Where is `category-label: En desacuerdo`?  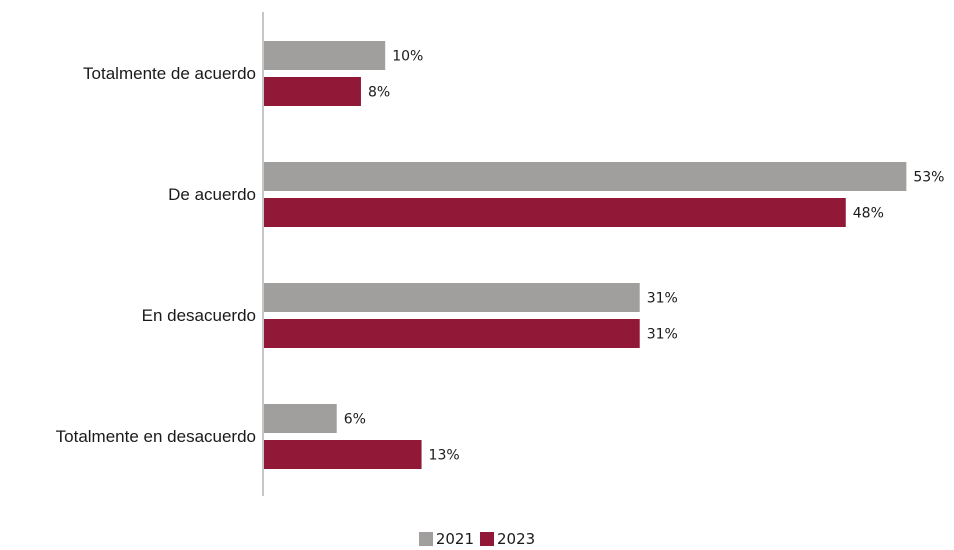 category-label: En desacuerdo is located at coordinates (199, 315).